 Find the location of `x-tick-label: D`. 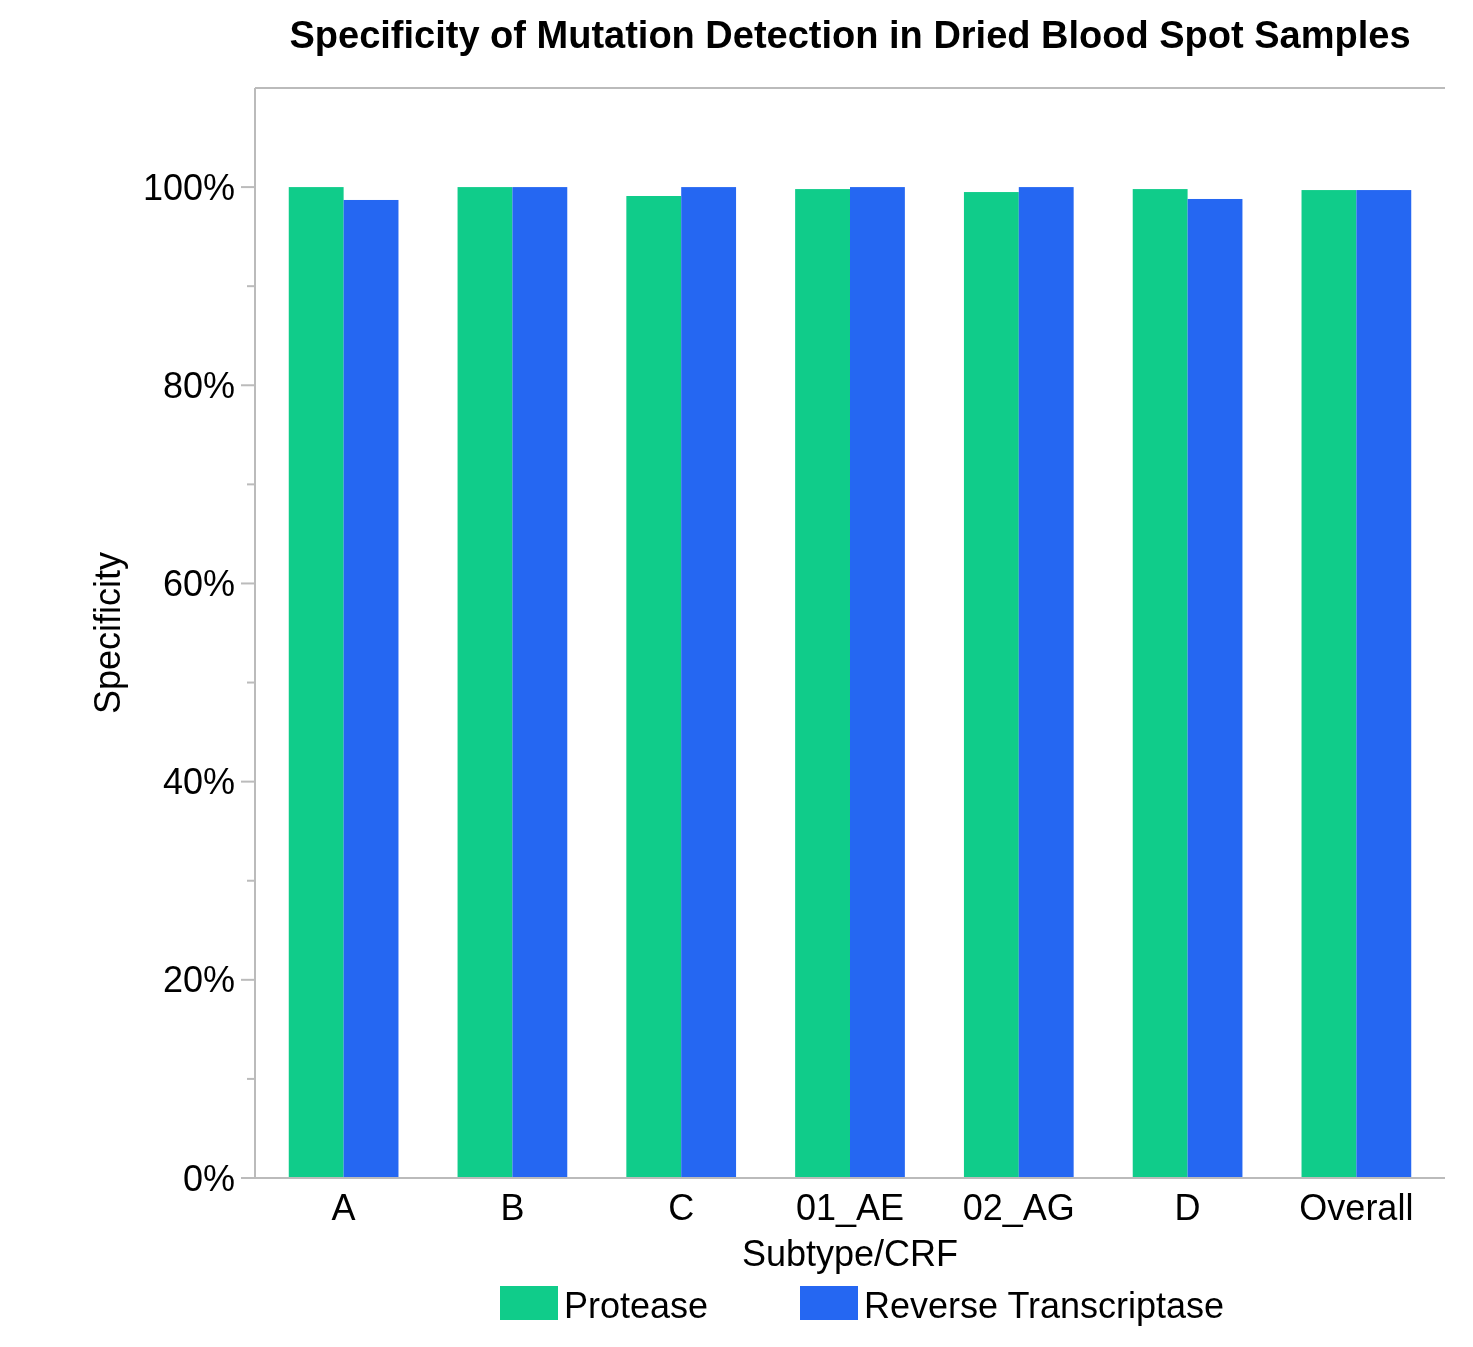

x-tick-label: D is located at coordinates (1187, 1207).